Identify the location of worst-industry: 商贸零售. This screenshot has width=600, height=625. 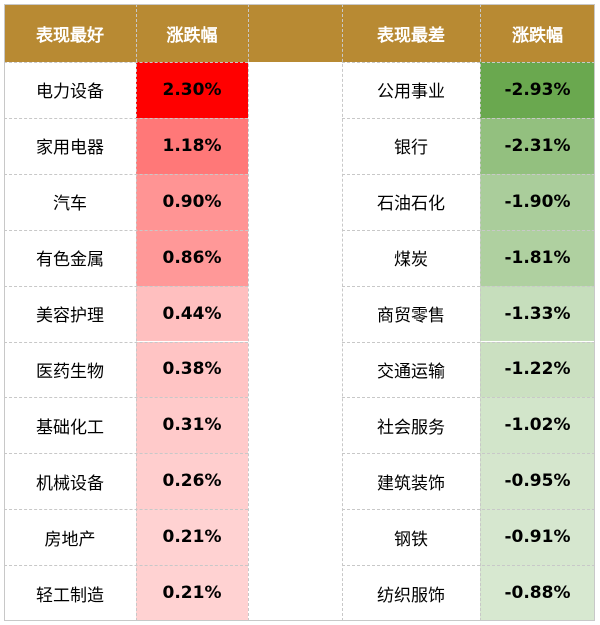
(411, 316).